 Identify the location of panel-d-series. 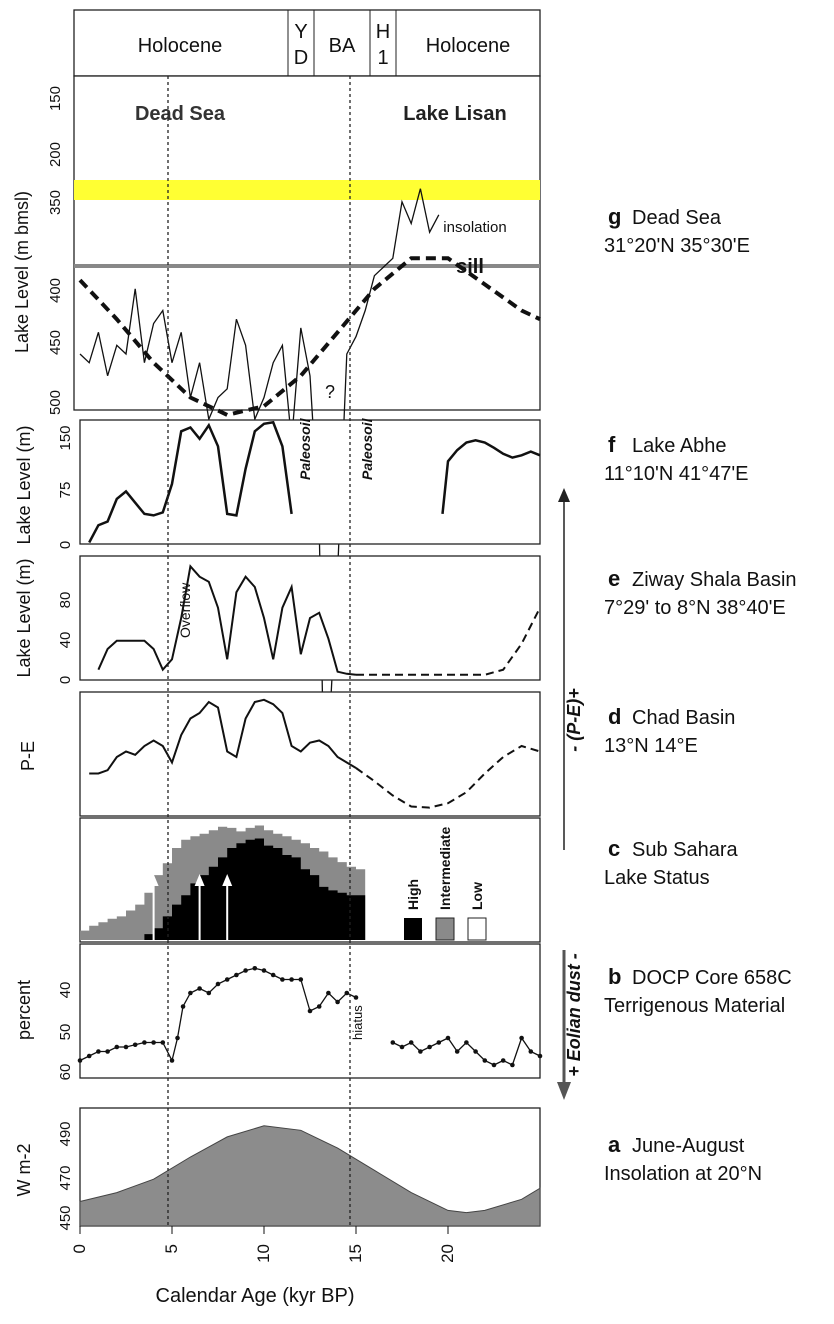
(315, 753).